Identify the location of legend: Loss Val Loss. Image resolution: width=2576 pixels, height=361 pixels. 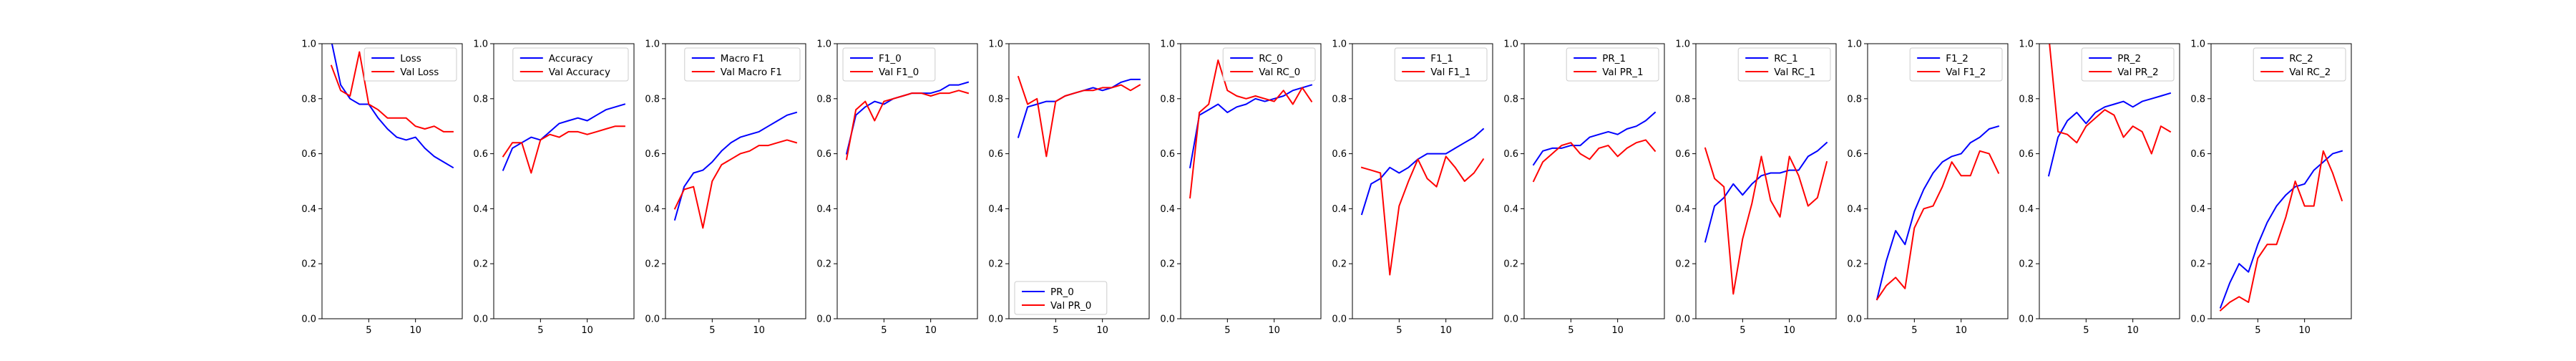
(410, 64).